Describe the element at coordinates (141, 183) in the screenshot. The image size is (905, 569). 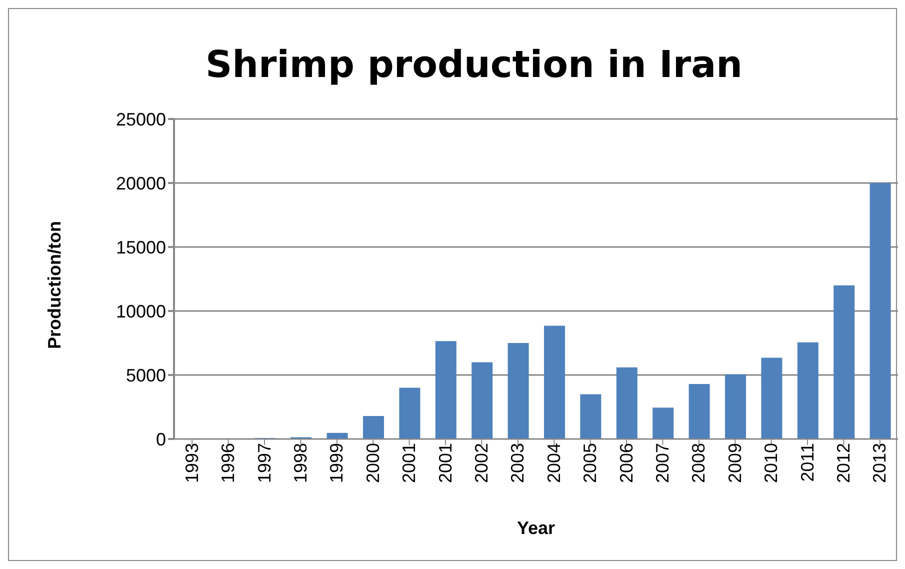
I see `y-tick-label: 20000` at that location.